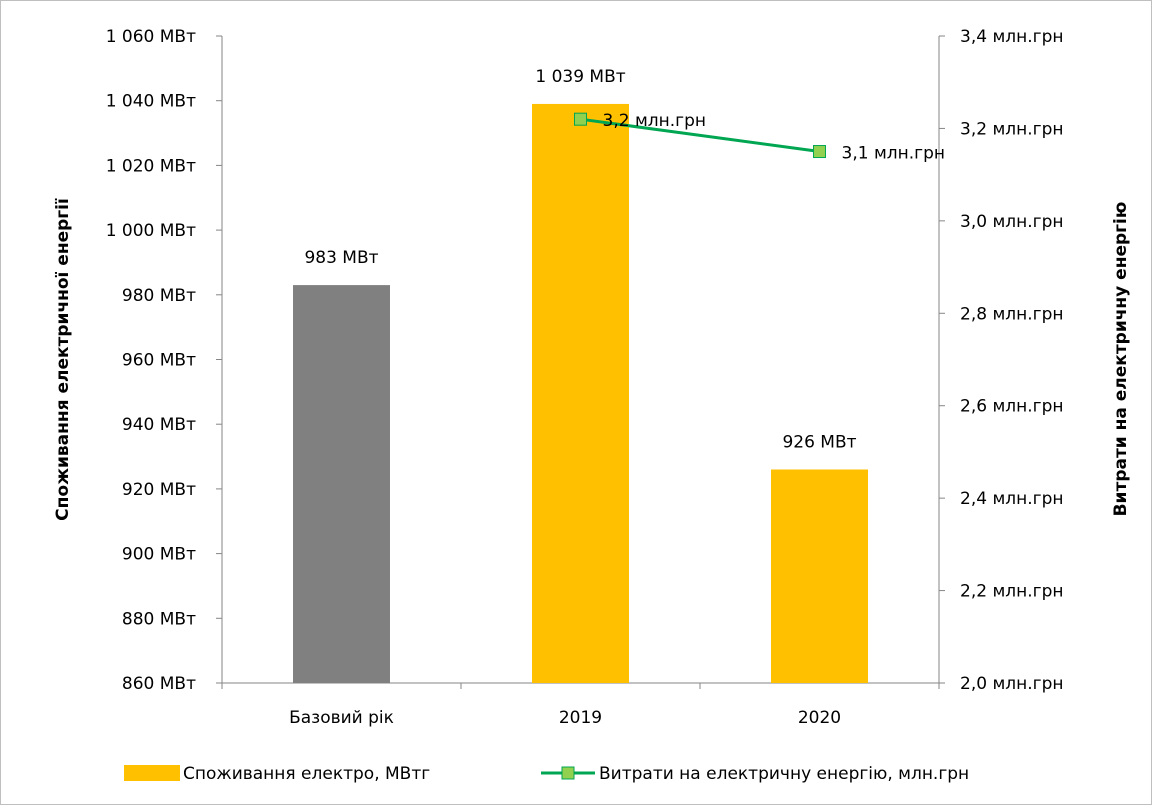 Image resolution: width=1152 pixels, height=809 pixels. I want to click on right-tick-label: 3,0 млн.грн, so click(1012, 222).